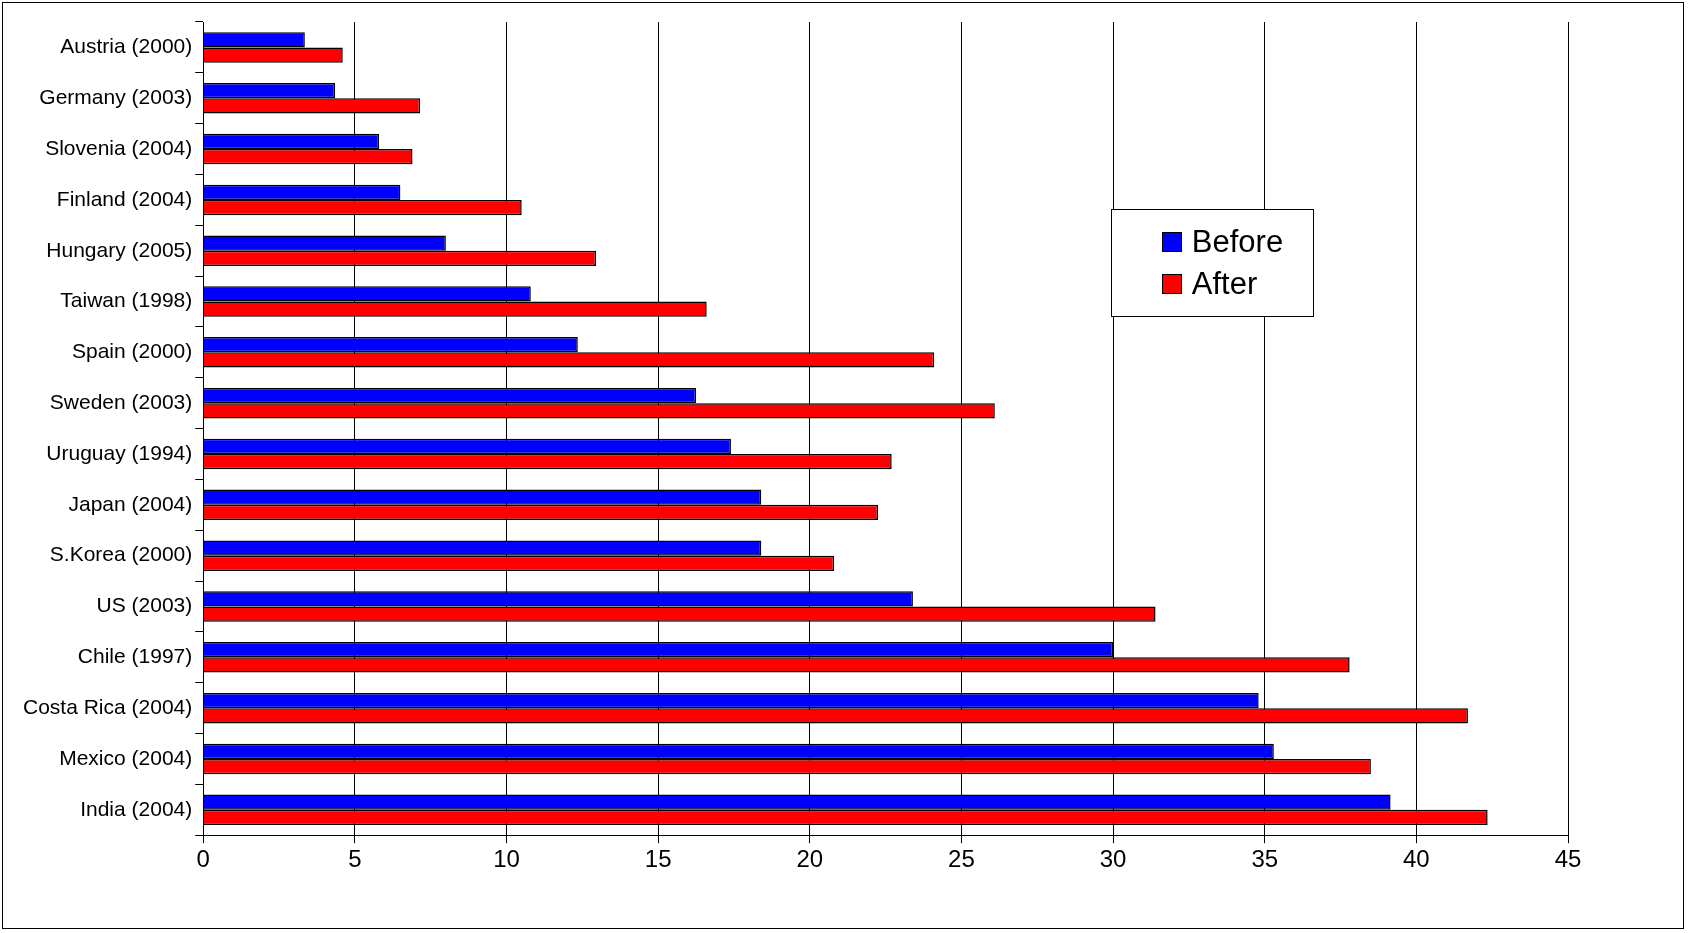  Describe the element at coordinates (119, 249) in the screenshot. I see `y-tick-label: Hungary (2005)` at that location.